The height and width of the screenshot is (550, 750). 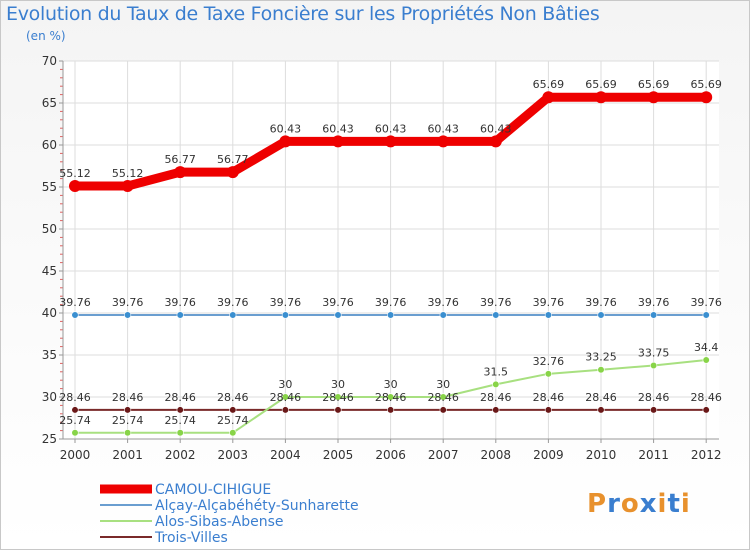 What do you see at coordinates (128, 173) in the screenshot?
I see `data-label: 55.12` at bounding box center [128, 173].